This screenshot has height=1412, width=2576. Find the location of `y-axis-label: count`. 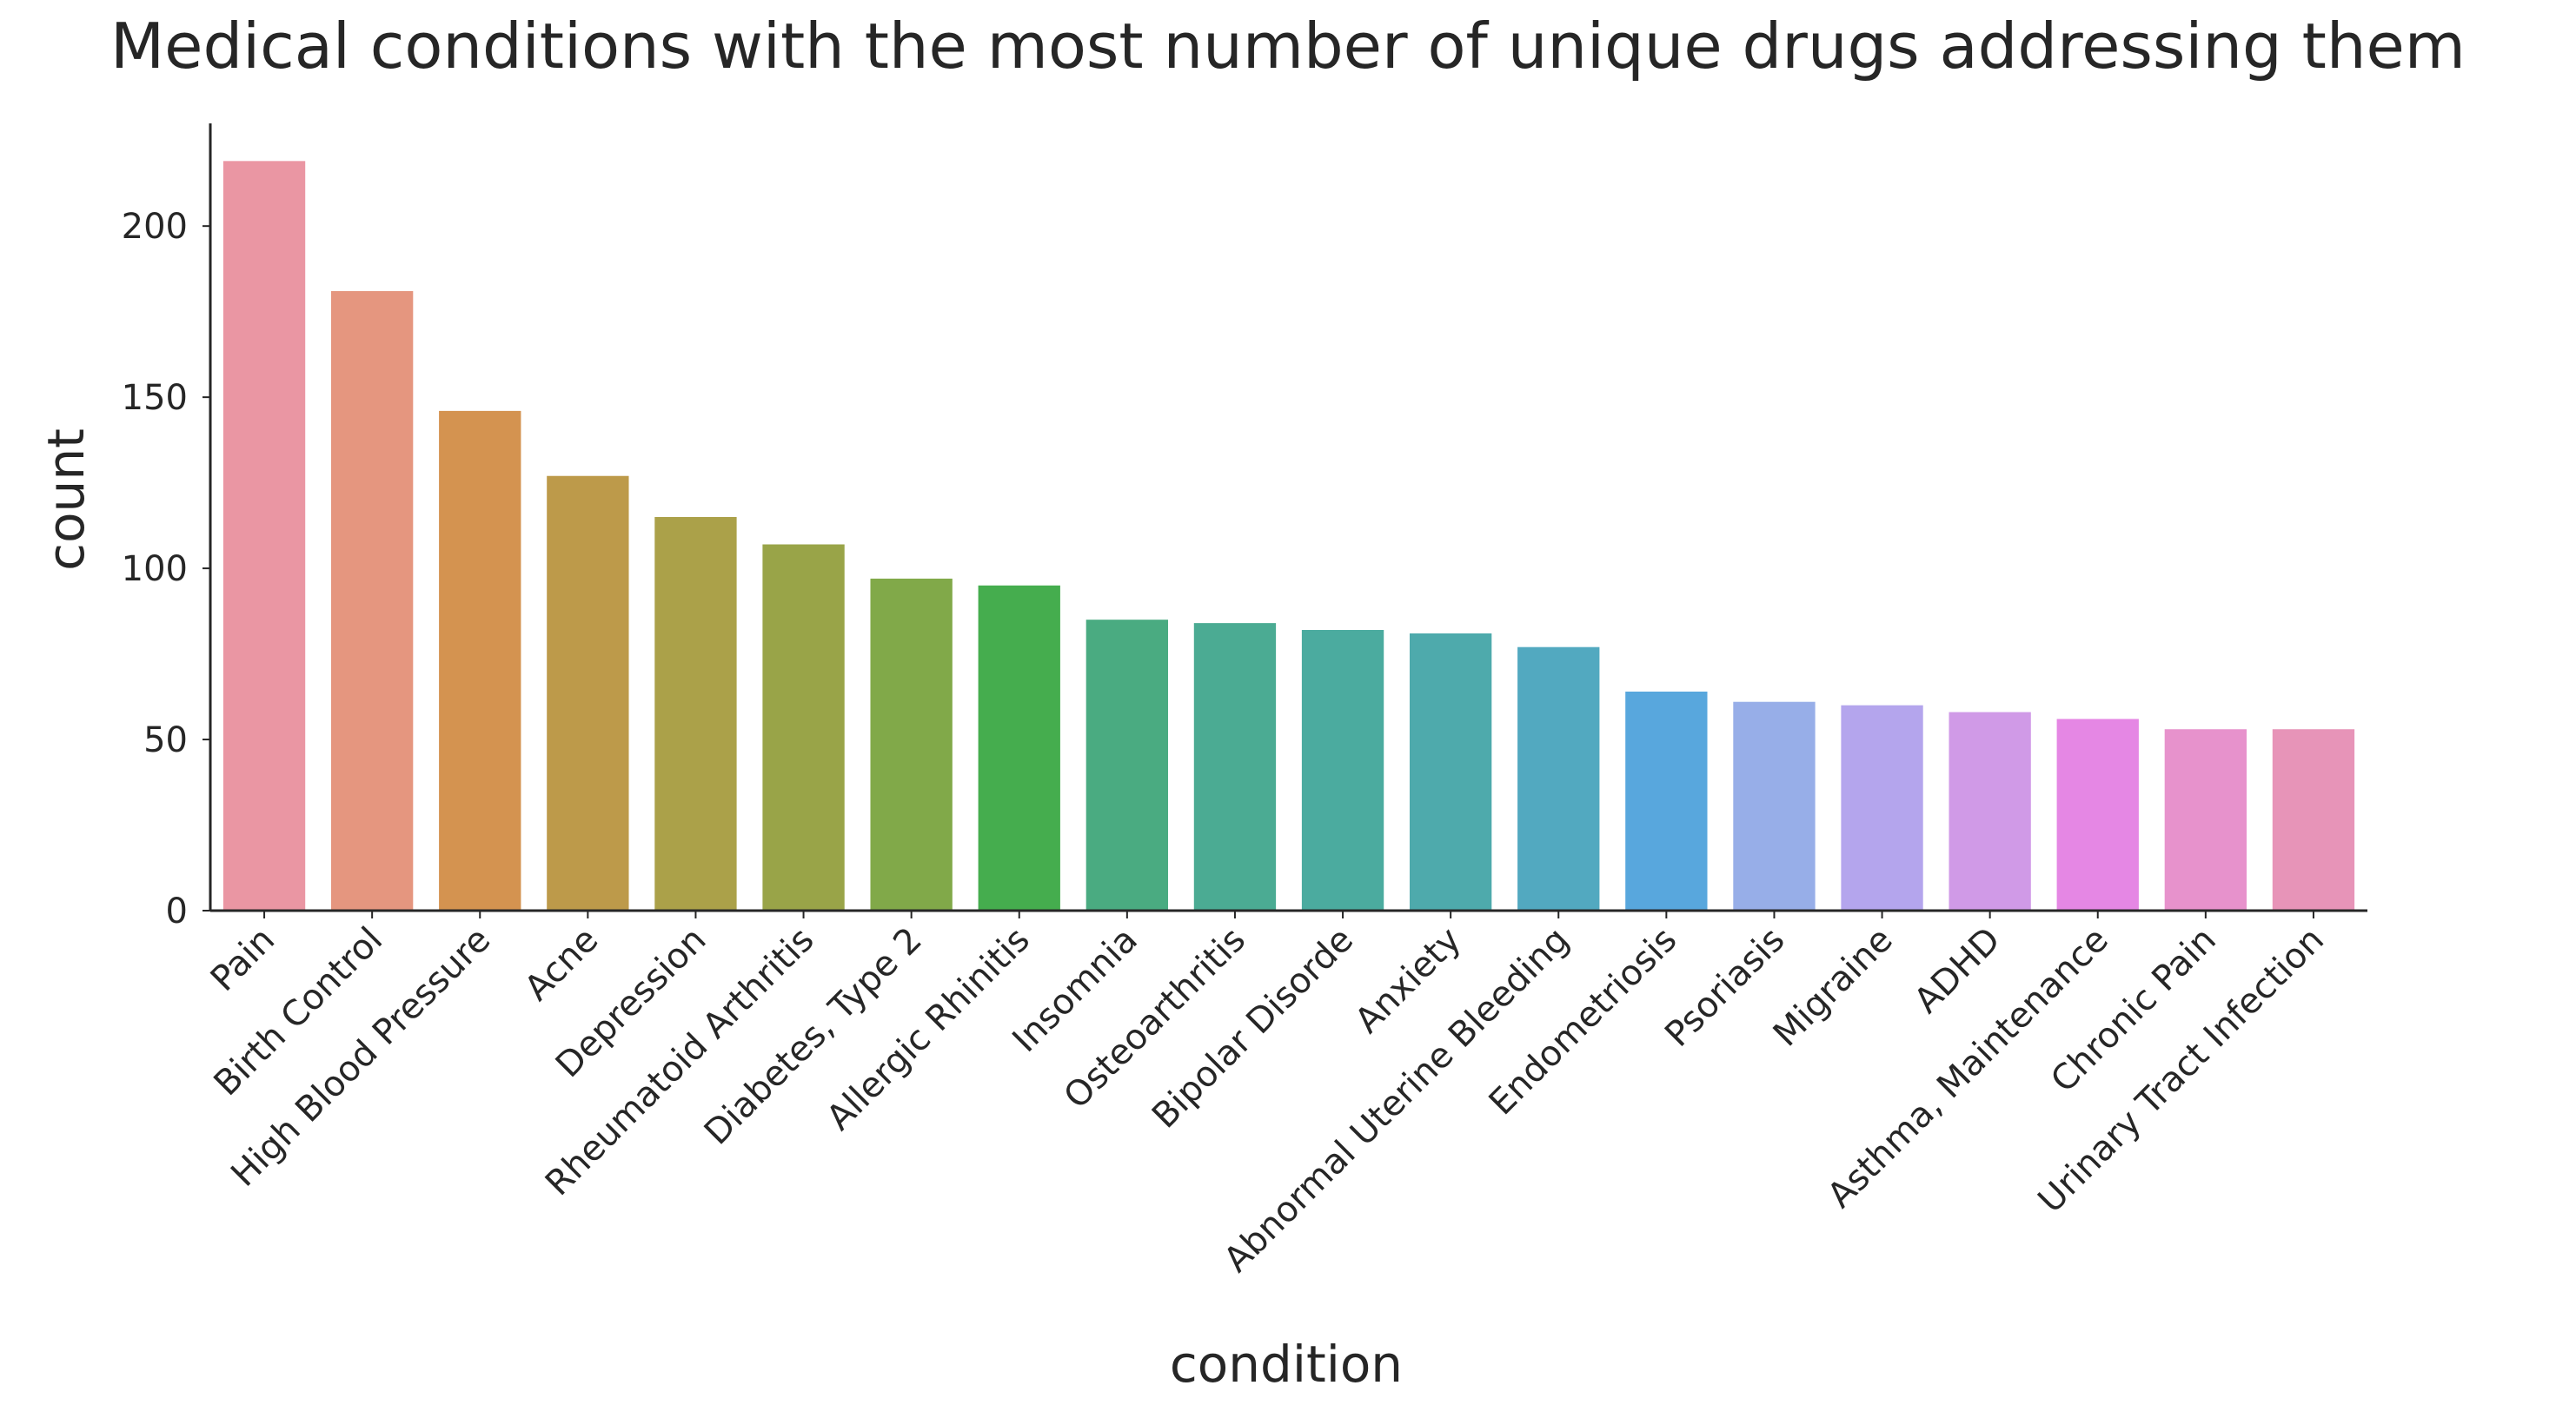

y-axis-label: count is located at coordinates (66, 499).